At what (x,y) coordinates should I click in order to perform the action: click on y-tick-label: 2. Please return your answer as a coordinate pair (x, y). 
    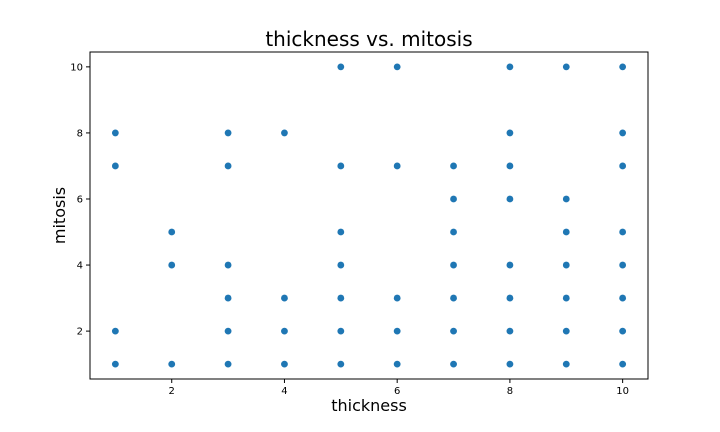
    Looking at the image, I should click on (80, 332).